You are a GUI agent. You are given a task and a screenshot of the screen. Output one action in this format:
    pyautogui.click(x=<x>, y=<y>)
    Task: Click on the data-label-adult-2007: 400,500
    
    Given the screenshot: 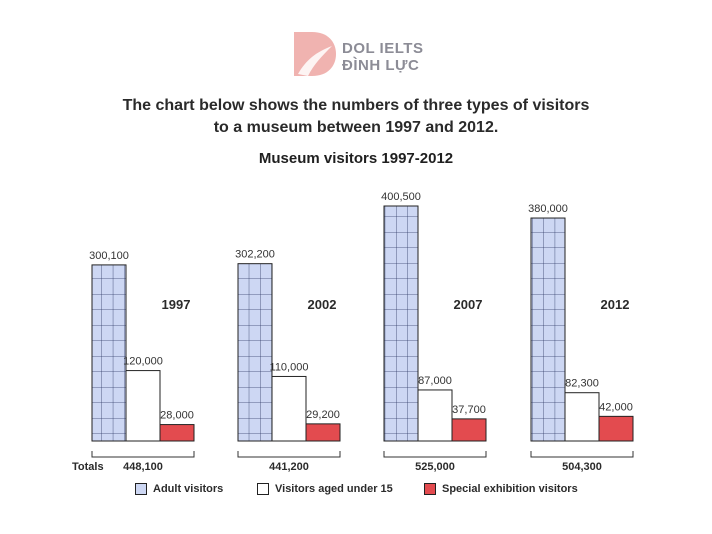 What is the action you would take?
    pyautogui.click(x=401, y=197)
    